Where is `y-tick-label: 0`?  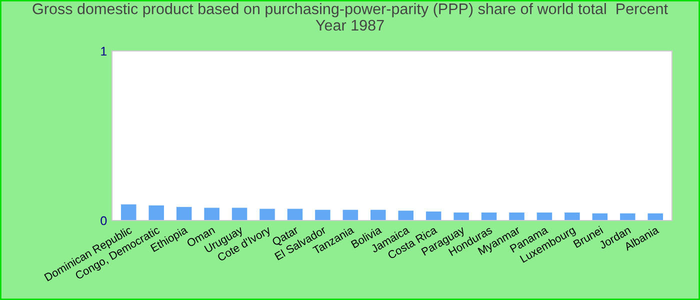
y-tick-label: 0 is located at coordinates (103, 221).